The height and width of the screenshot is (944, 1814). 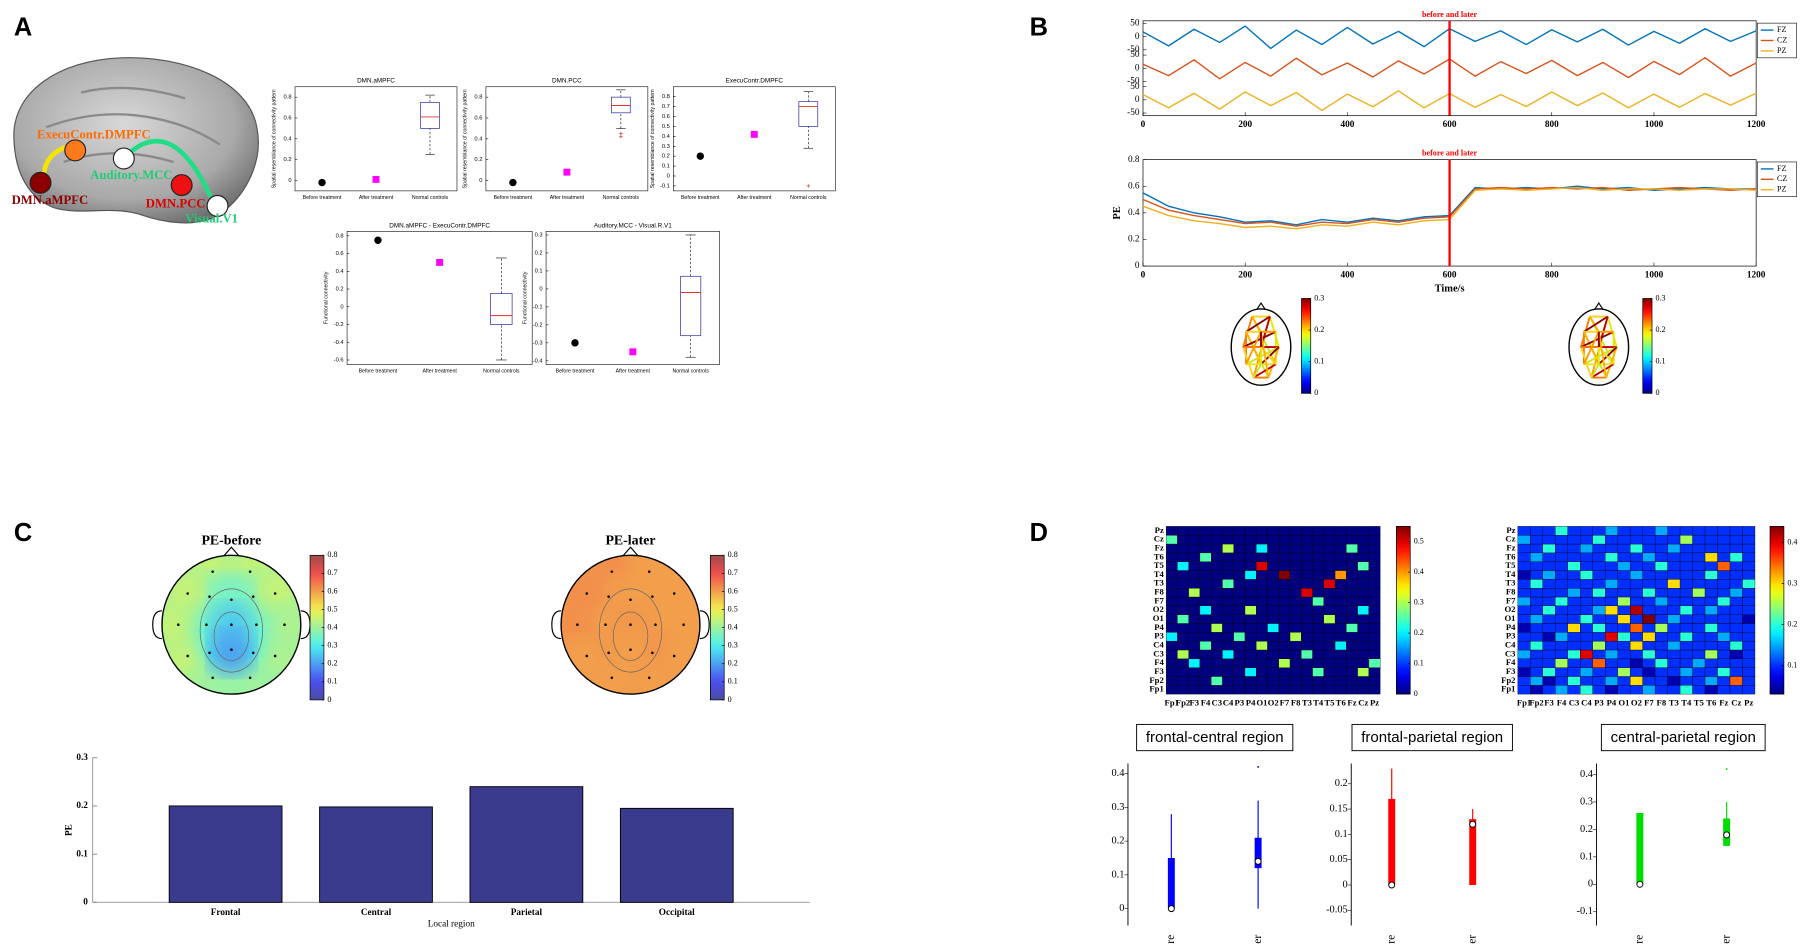 What do you see at coordinates (82, 758) in the screenshot?
I see `y-tick-label: 0.3` at bounding box center [82, 758].